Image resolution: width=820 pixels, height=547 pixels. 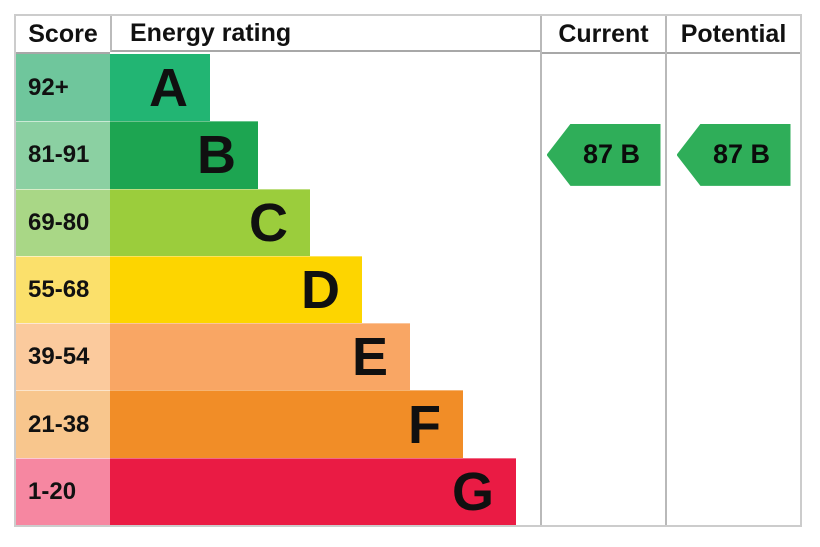 I want to click on bar-area: F, so click(x=325, y=424).